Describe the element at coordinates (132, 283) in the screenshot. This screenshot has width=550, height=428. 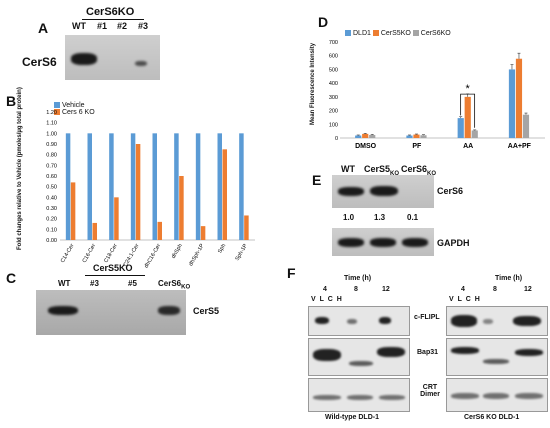
I see `panel-c-lane-5: #5` at that location.